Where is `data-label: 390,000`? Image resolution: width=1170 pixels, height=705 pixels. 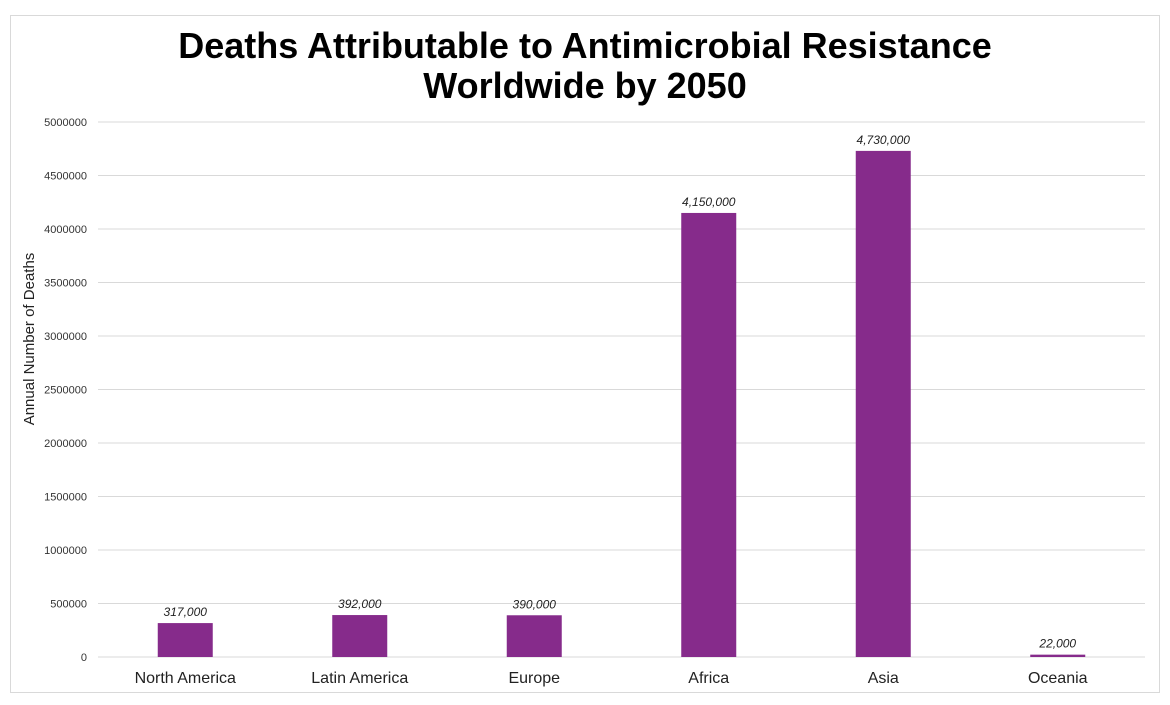 data-label: 390,000 is located at coordinates (535, 604).